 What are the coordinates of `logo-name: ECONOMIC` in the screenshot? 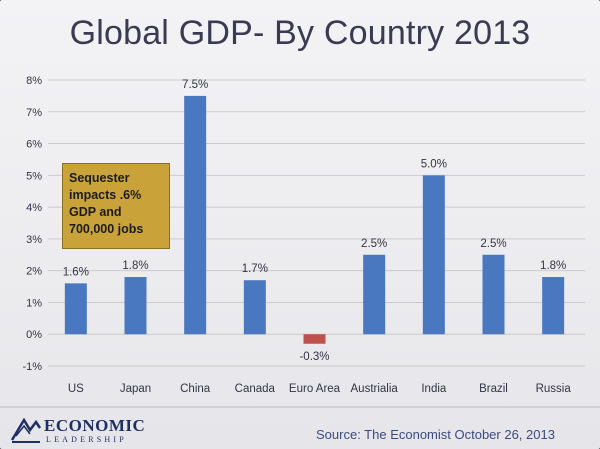 It's located at (95, 425).